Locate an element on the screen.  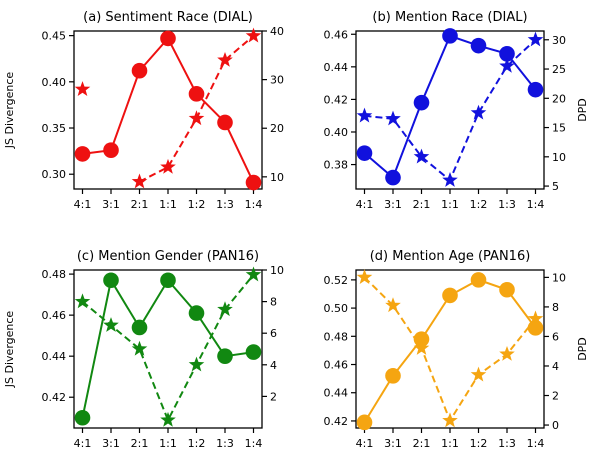
y2-tick-label: 8 is located at coordinates (273, 302).